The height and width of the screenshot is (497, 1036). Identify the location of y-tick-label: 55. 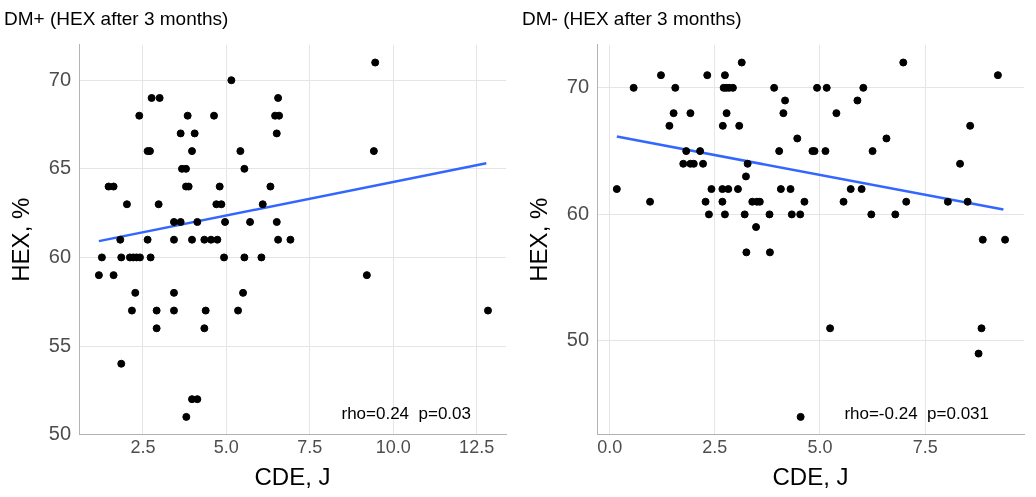
(60, 344).